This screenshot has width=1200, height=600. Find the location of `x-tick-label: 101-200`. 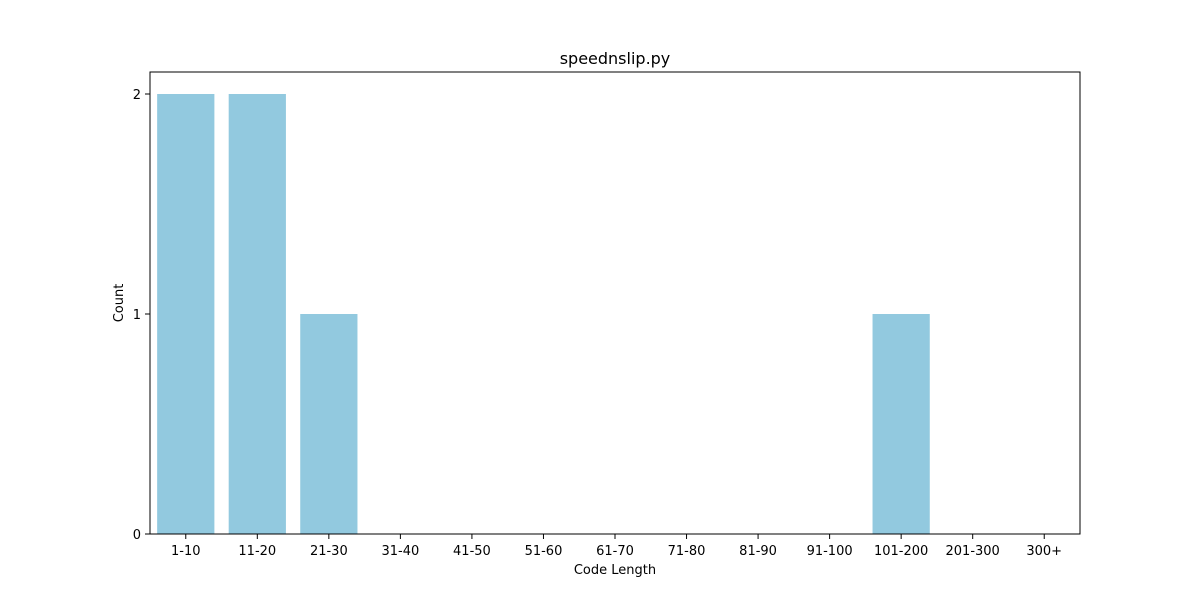

x-tick-label: 101-200 is located at coordinates (901, 551).